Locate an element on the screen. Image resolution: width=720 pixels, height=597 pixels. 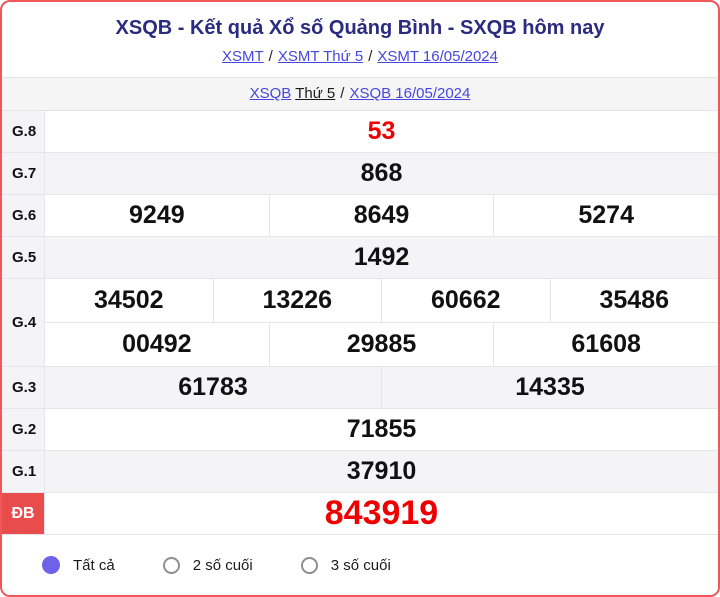
prize-number: 00492 is located at coordinates (157, 344).